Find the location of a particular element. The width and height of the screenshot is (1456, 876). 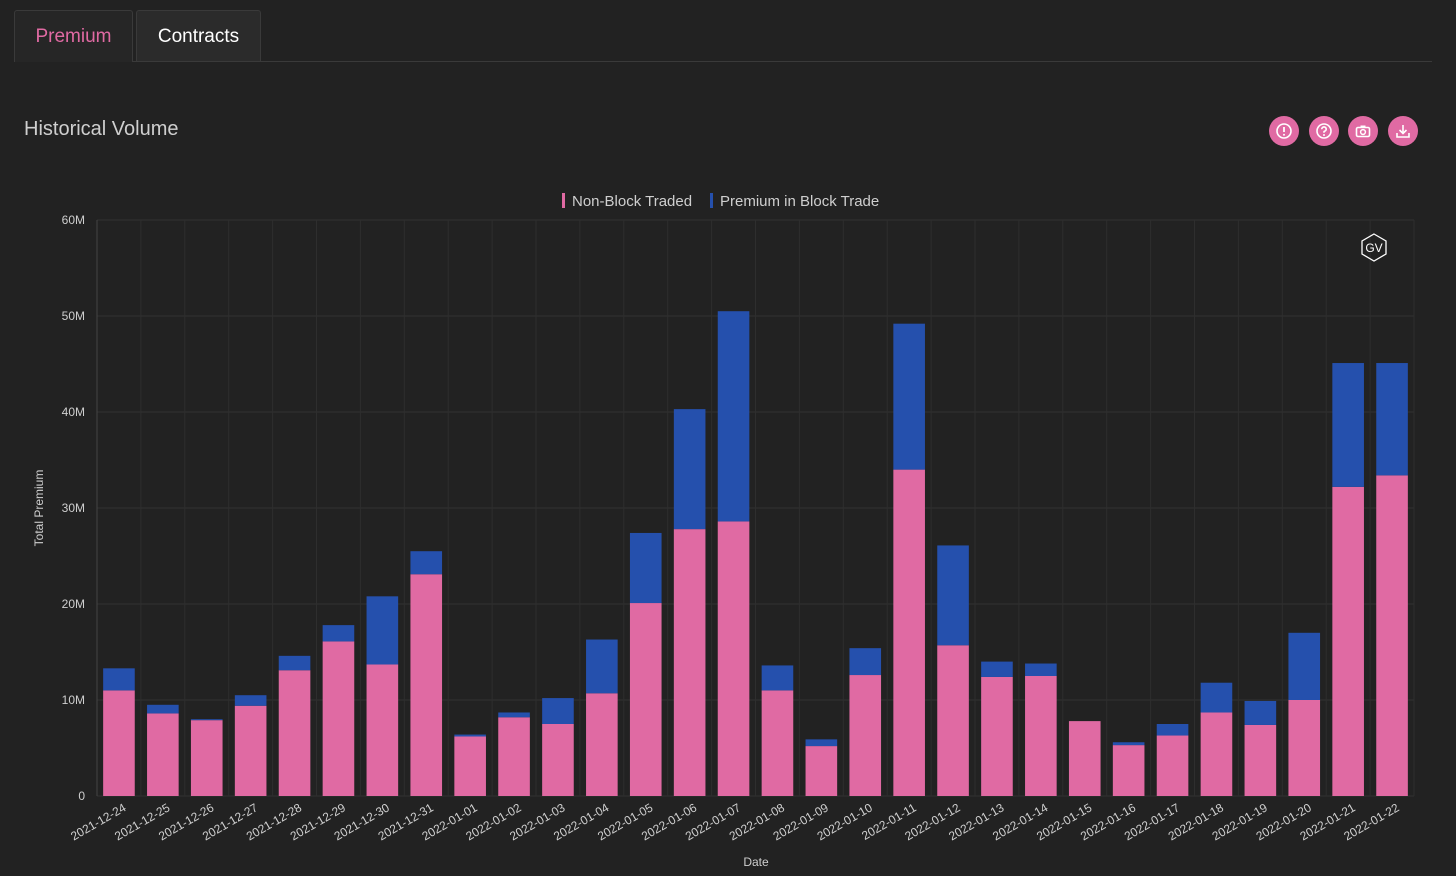

legend: Non-Block Traded Premium in Block Trade is located at coordinates (720, 201).